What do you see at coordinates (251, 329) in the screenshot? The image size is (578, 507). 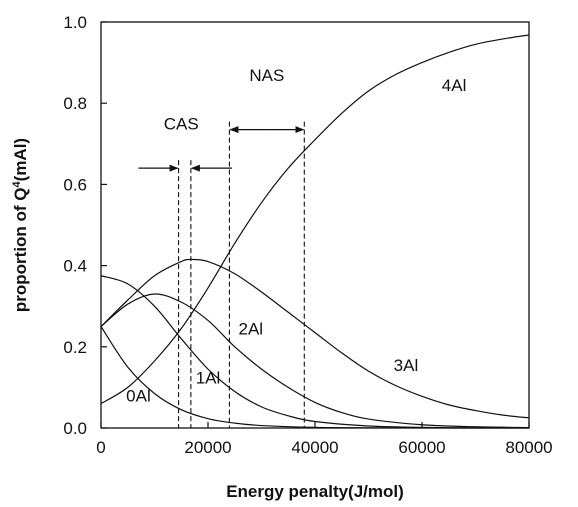 I see `series-label-2al: 2Al` at bounding box center [251, 329].